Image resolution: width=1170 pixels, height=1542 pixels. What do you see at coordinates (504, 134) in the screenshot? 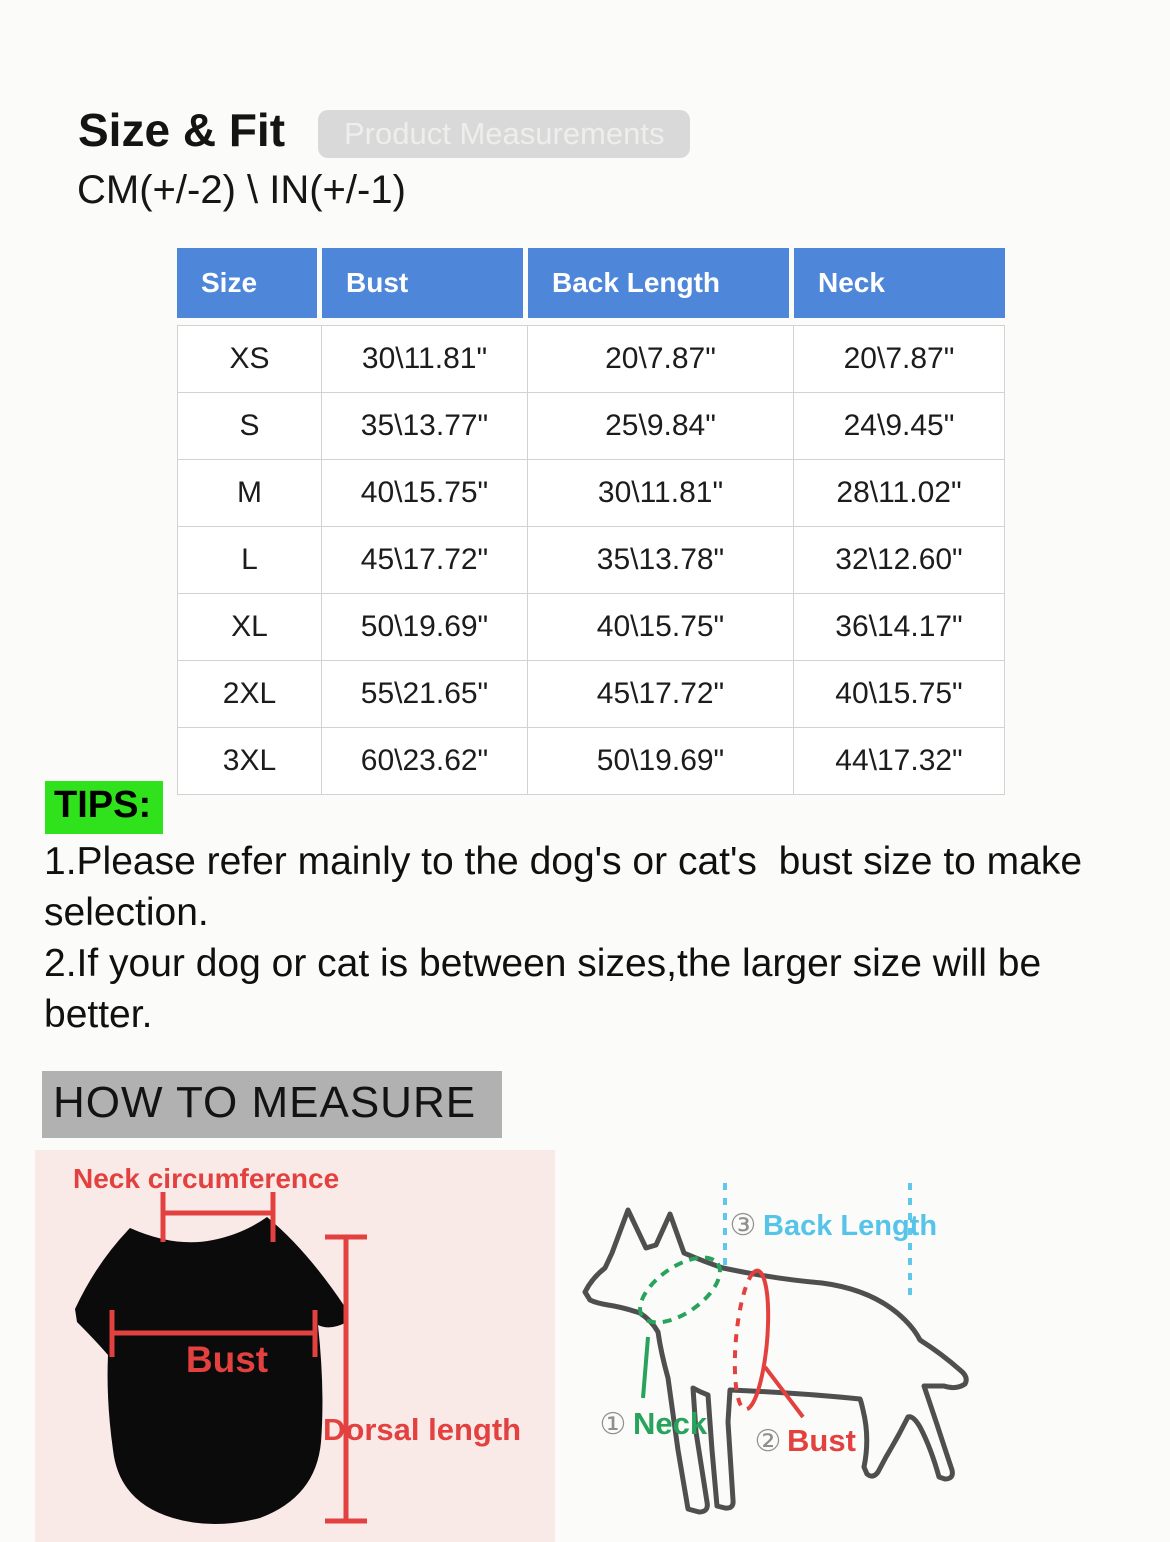
I see `product-measurements-badge: Product Measurements` at bounding box center [504, 134].